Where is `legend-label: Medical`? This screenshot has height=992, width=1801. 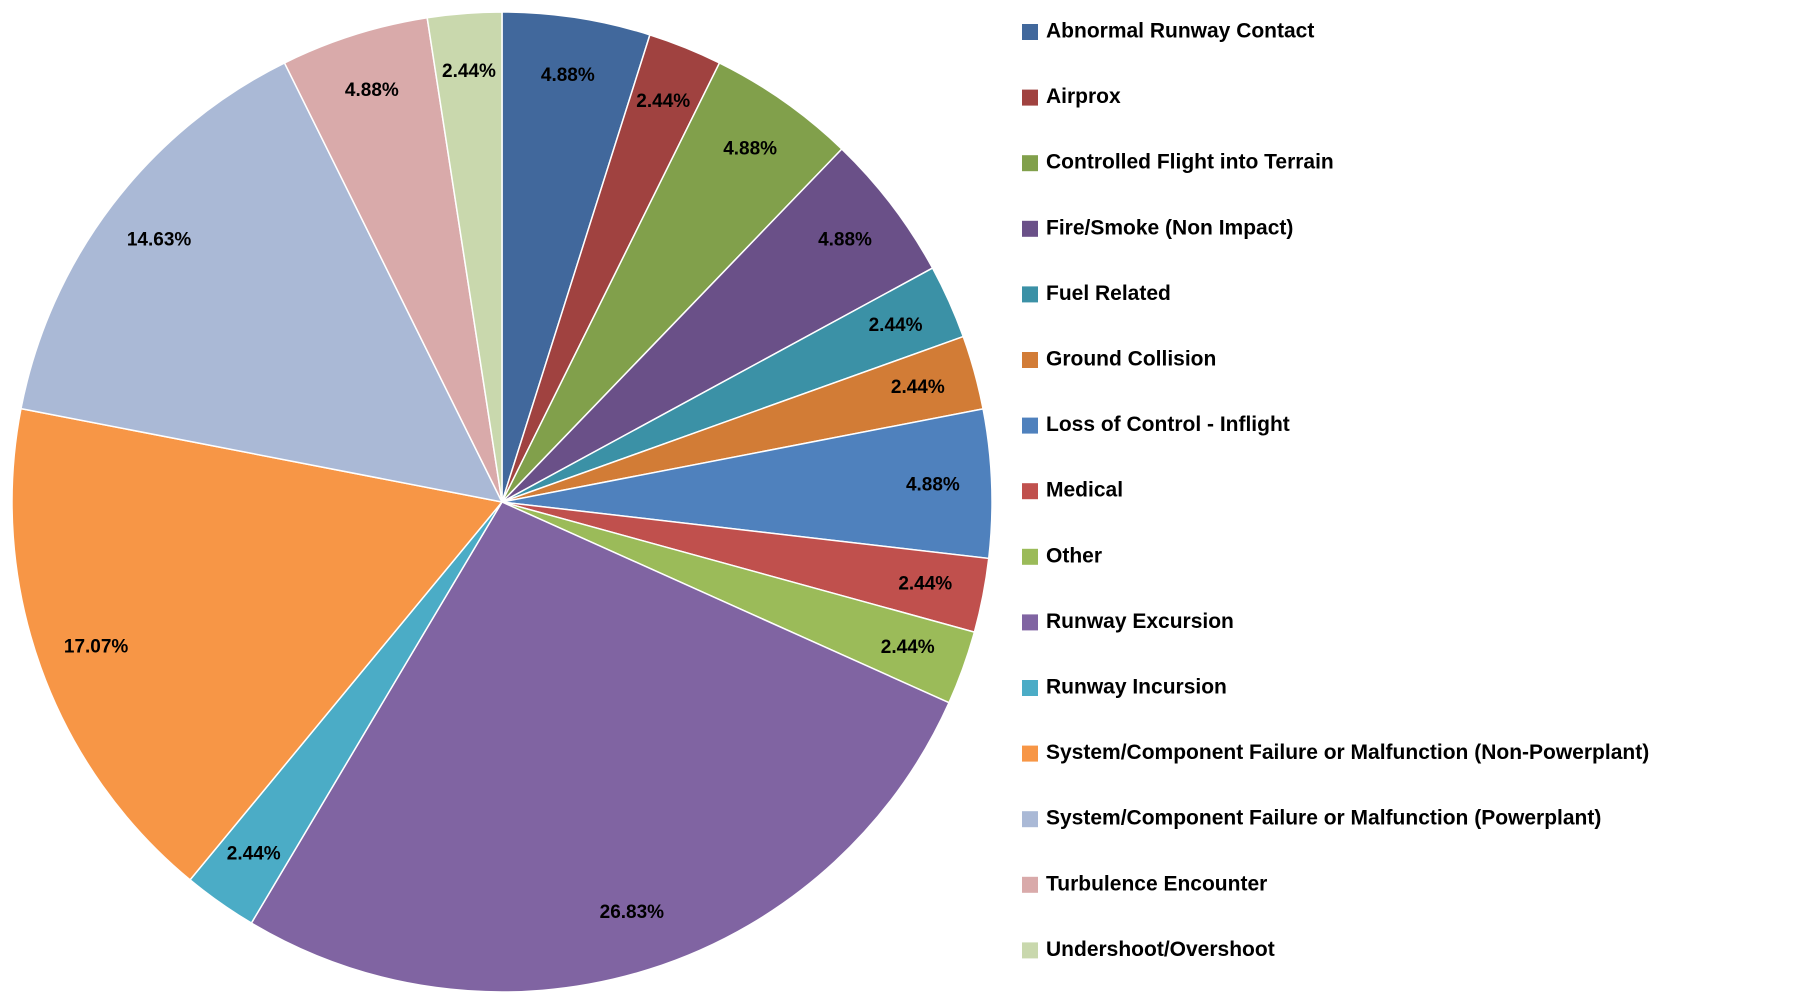 legend-label: Medical is located at coordinates (1084, 490).